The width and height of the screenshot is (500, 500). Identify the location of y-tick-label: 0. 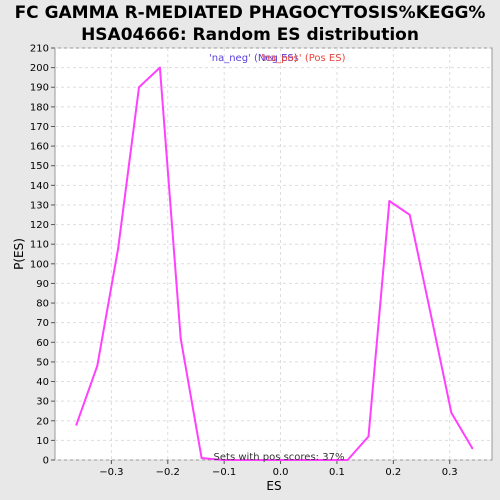
(46, 461).